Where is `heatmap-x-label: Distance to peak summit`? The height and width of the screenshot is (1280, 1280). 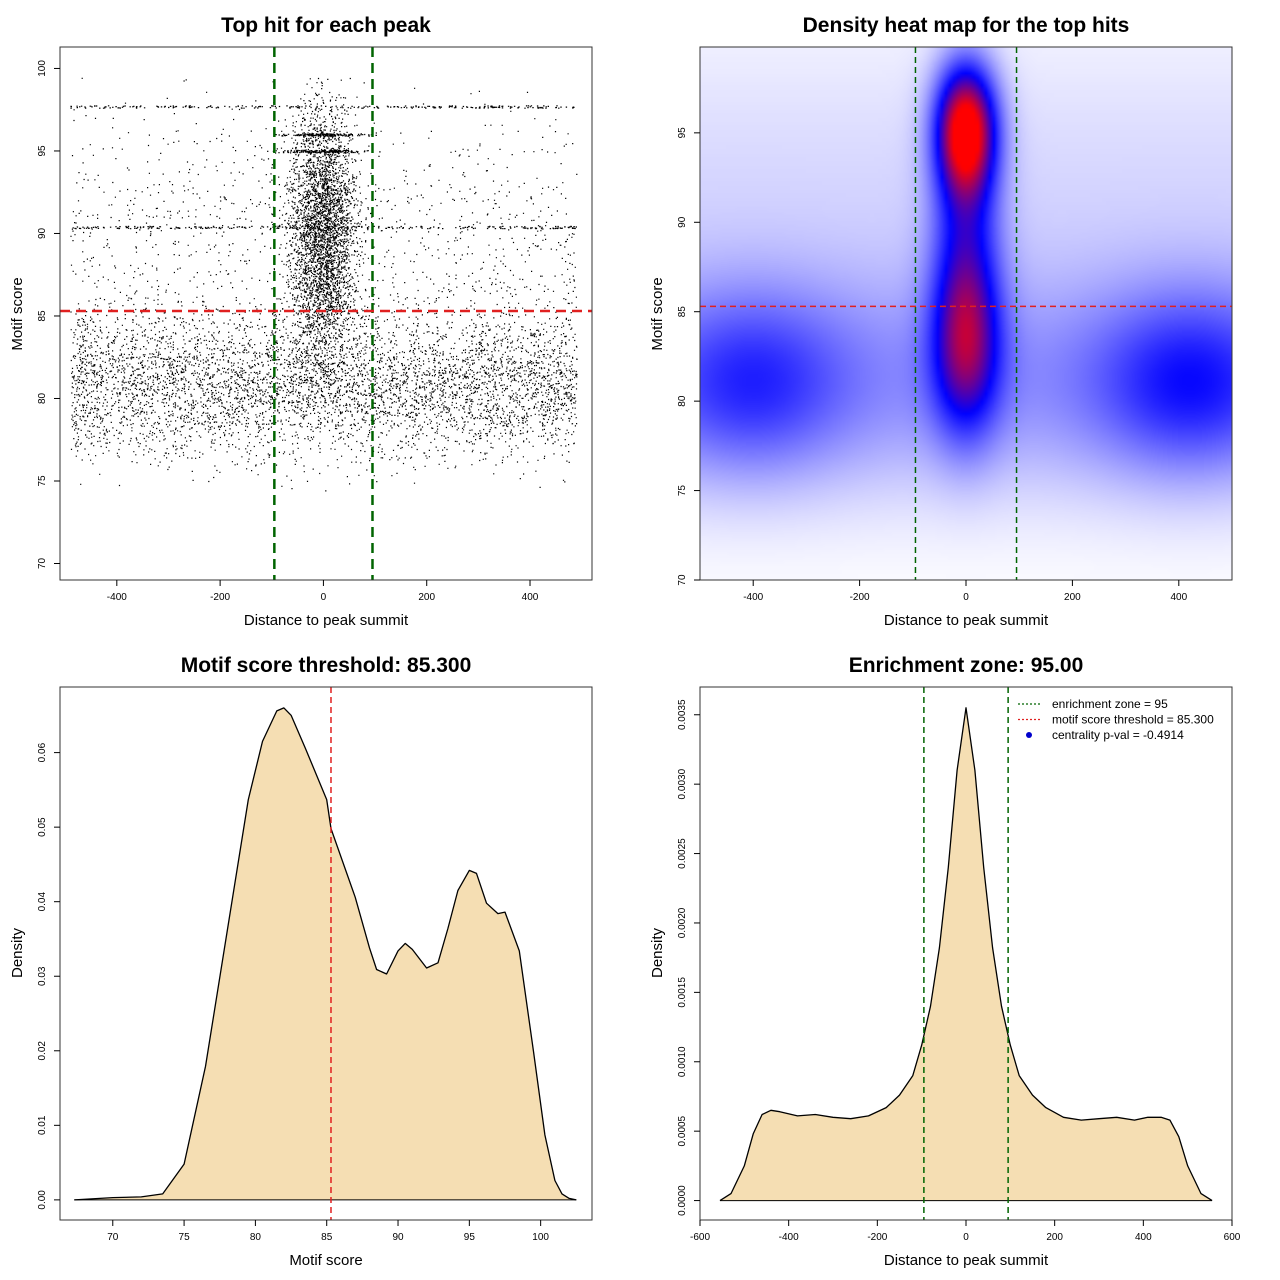 heatmap-x-label: Distance to peak summit is located at coordinates (966, 620).